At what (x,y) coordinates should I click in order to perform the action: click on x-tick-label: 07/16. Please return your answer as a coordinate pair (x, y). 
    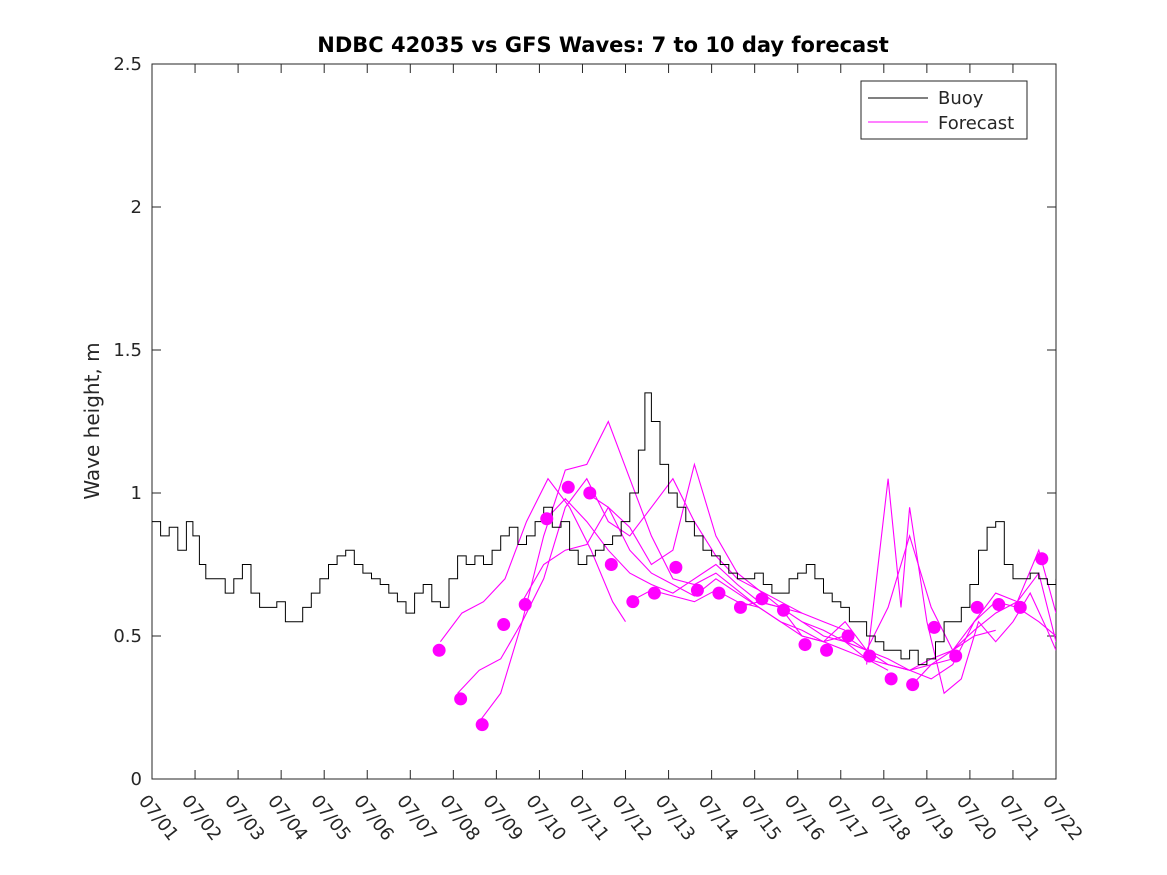
    Looking at the image, I should click on (804, 818).